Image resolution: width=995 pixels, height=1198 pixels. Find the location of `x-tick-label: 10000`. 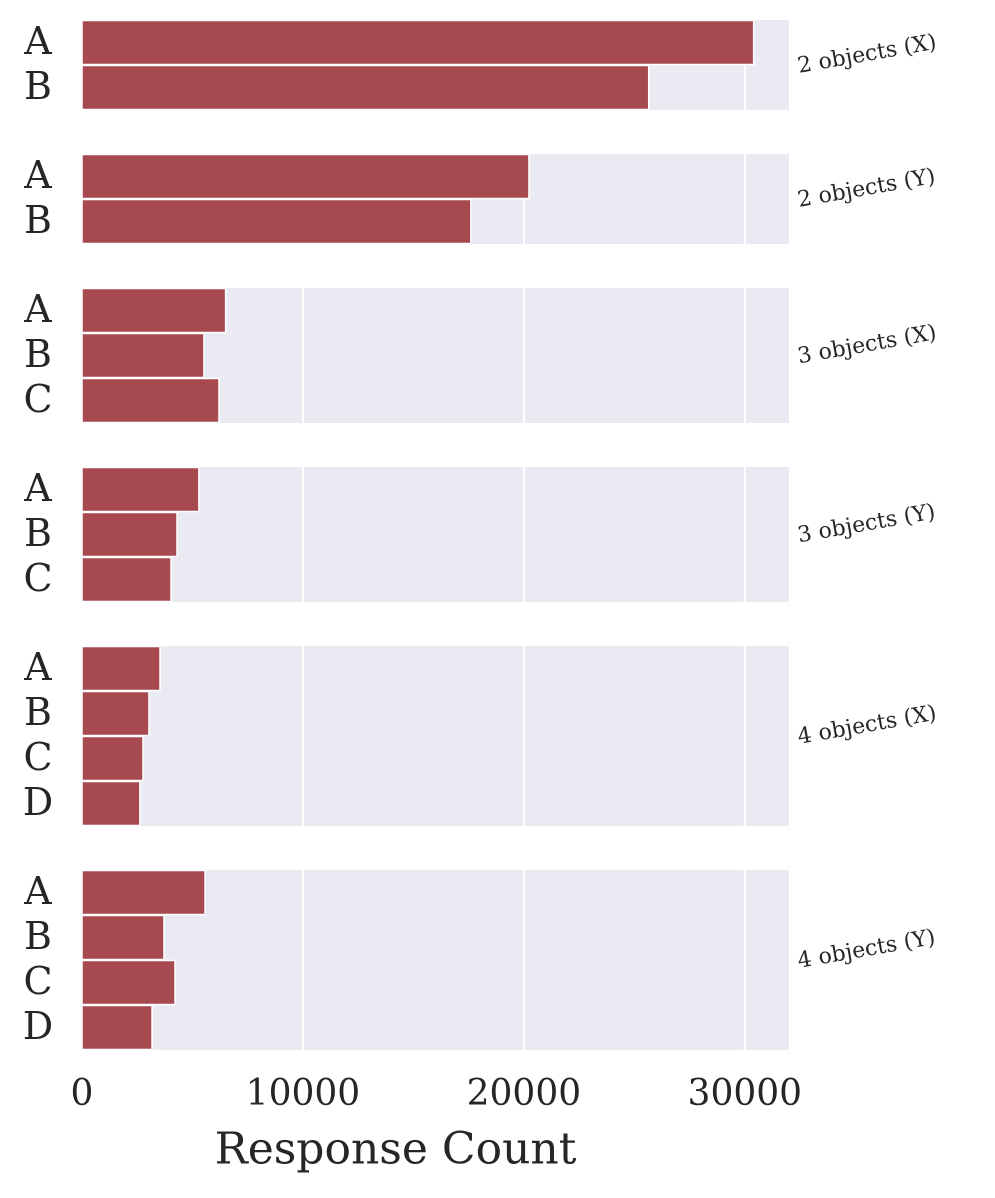

x-tick-label: 10000 is located at coordinates (303, 1093).